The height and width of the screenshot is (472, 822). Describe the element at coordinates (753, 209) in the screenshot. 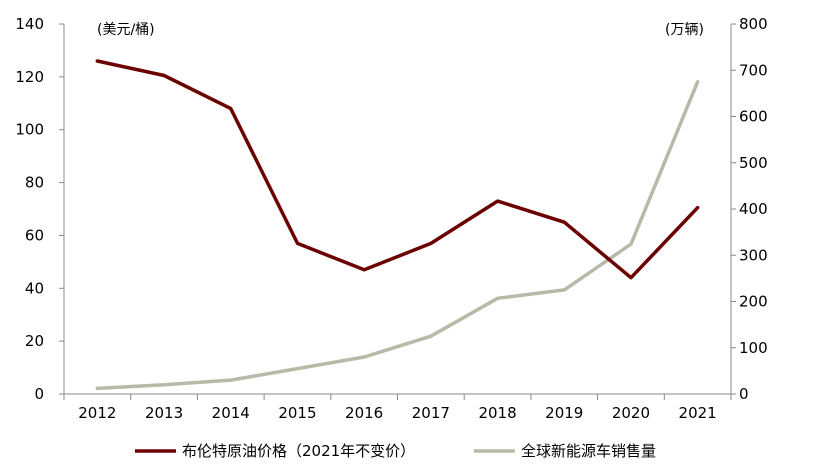

I see `y-right-tick-label: 400` at that location.